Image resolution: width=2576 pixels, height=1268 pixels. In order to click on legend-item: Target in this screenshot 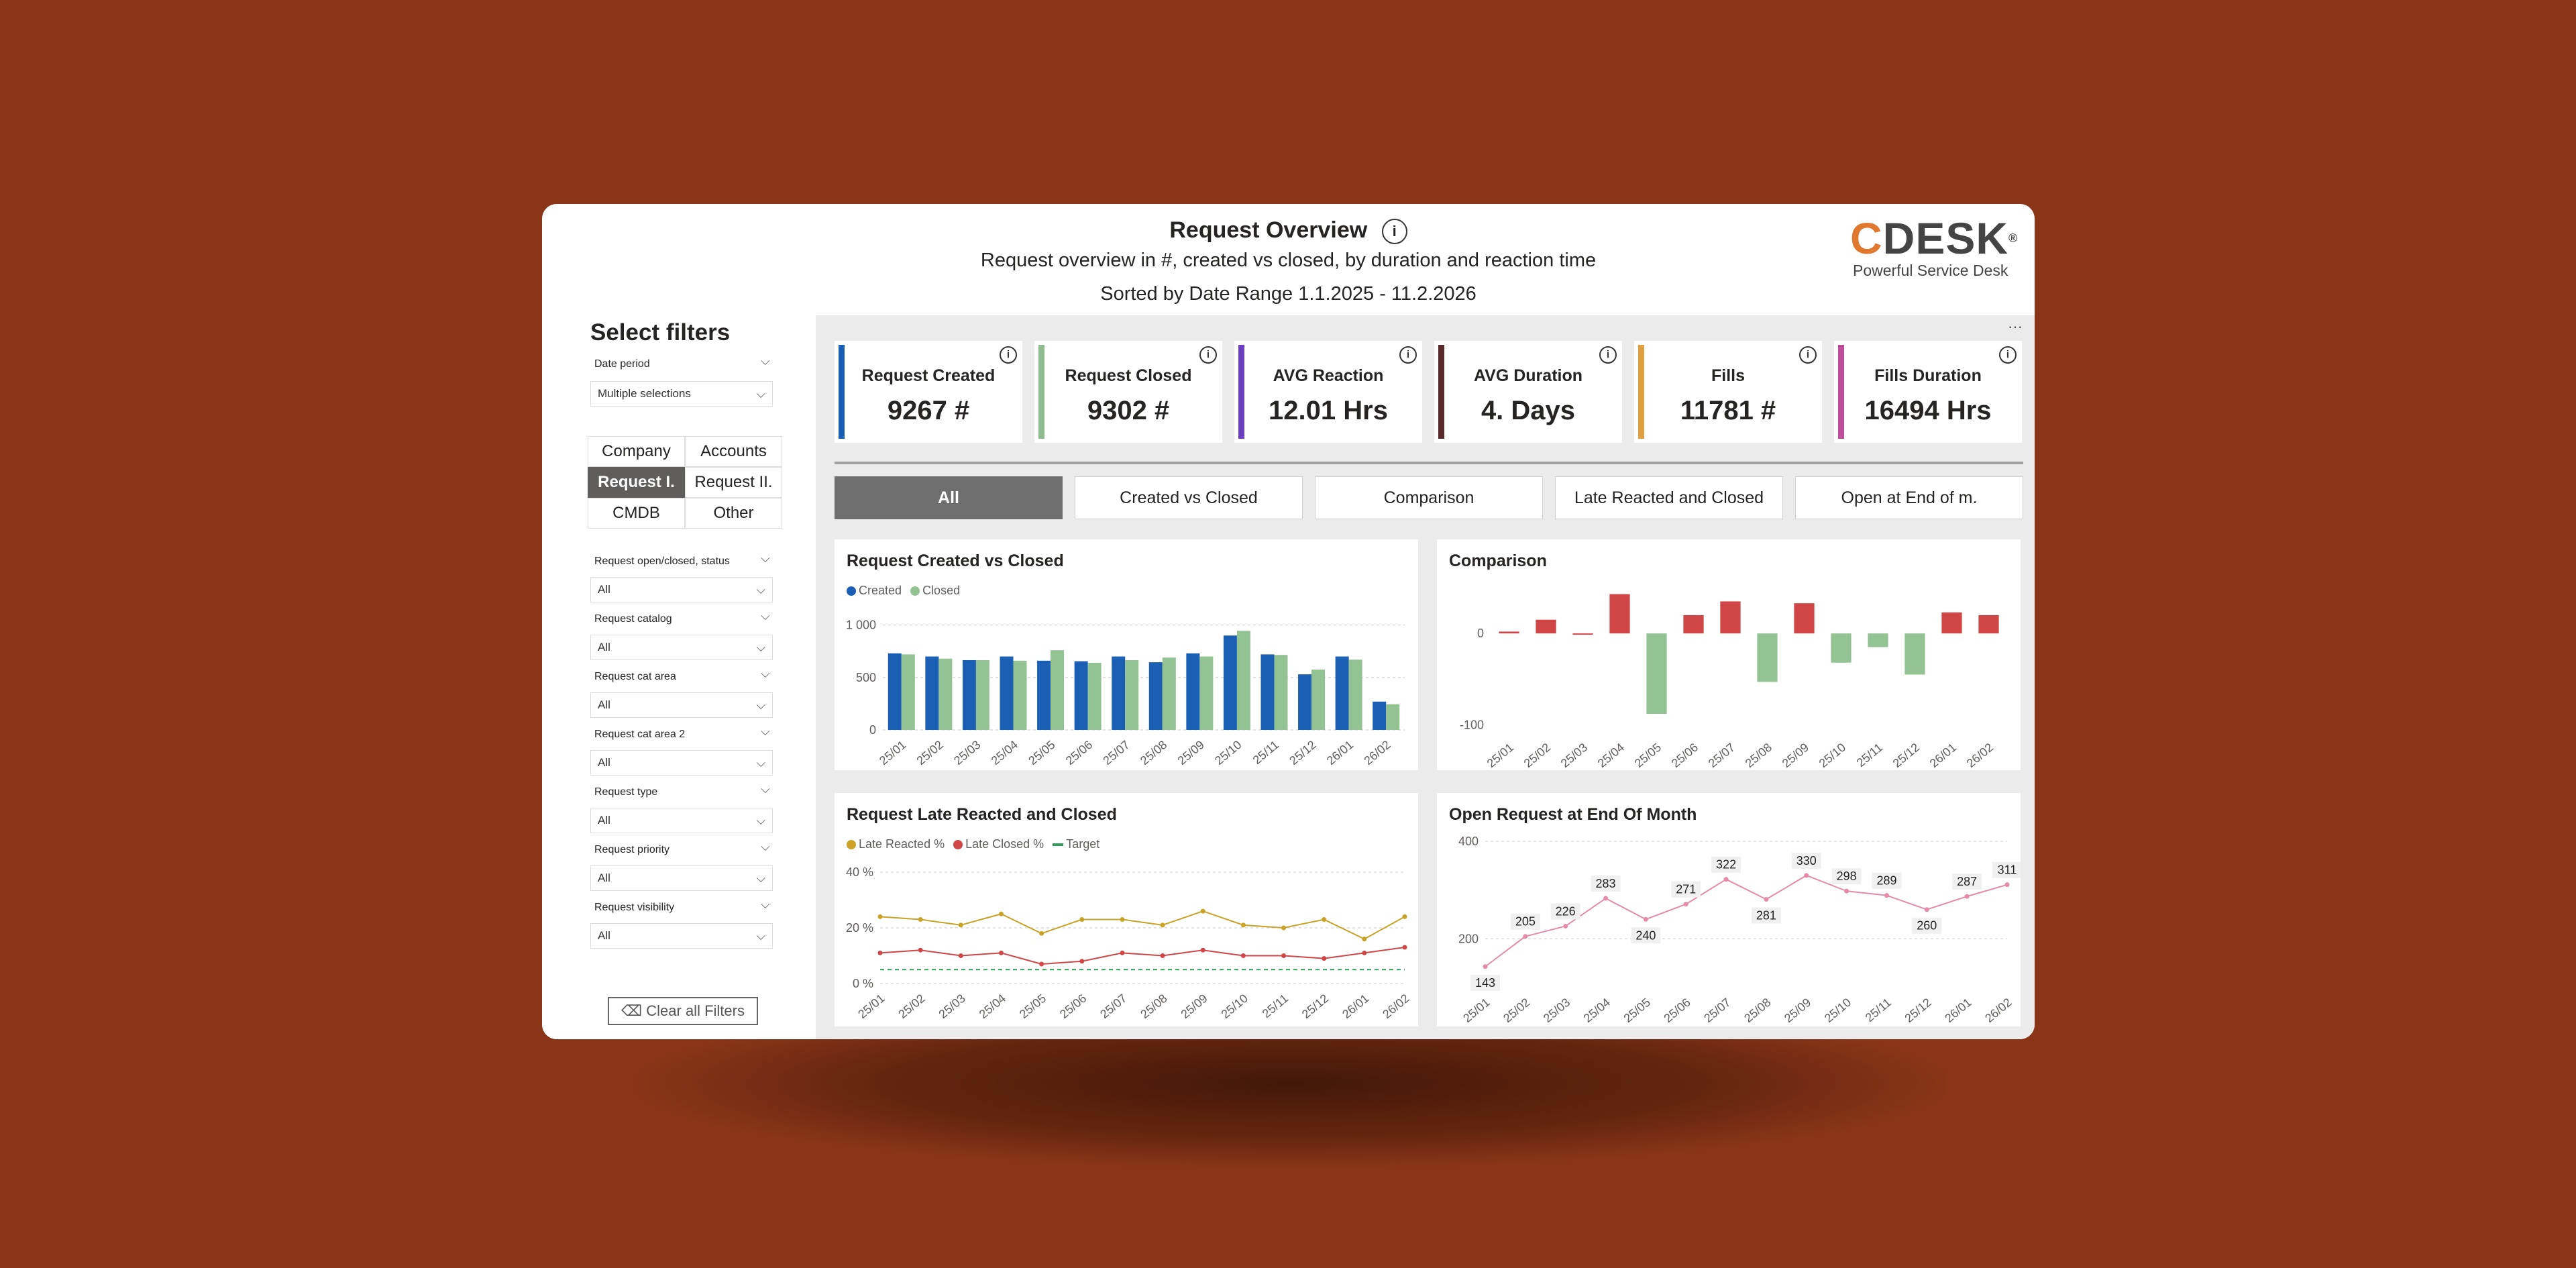, I will do `click(1076, 844)`.